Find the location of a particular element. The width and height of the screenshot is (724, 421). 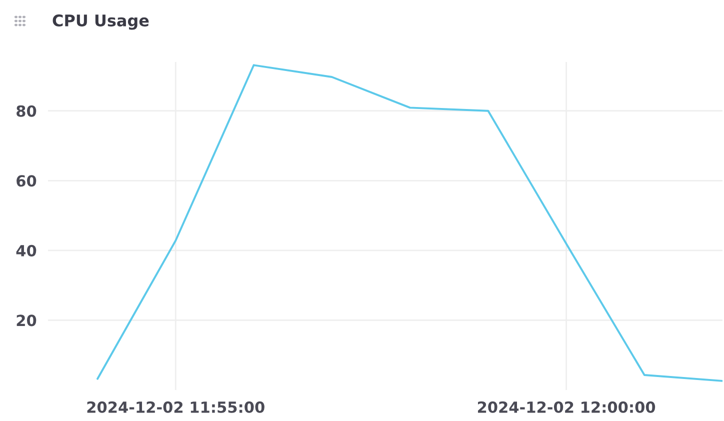

x-tick-label: 2024-12-02 11:55:00 is located at coordinates (175, 407).